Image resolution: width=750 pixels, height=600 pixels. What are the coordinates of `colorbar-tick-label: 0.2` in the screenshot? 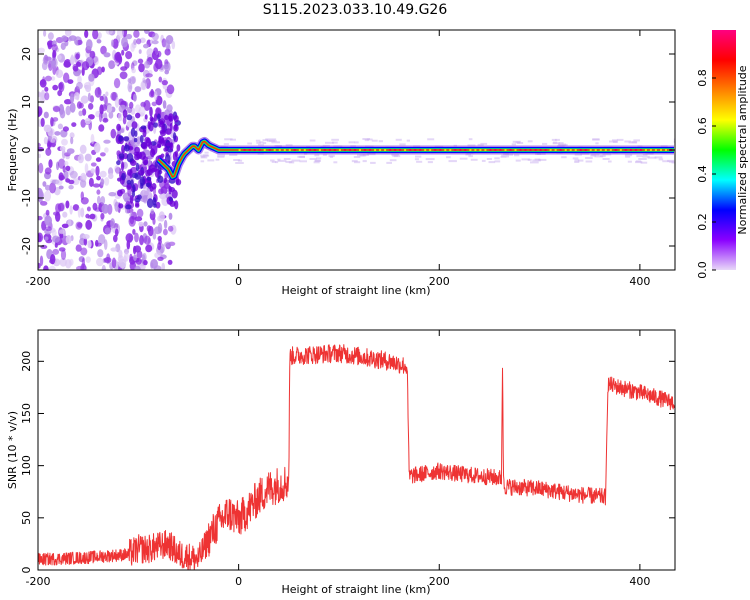 It's located at (702, 222).